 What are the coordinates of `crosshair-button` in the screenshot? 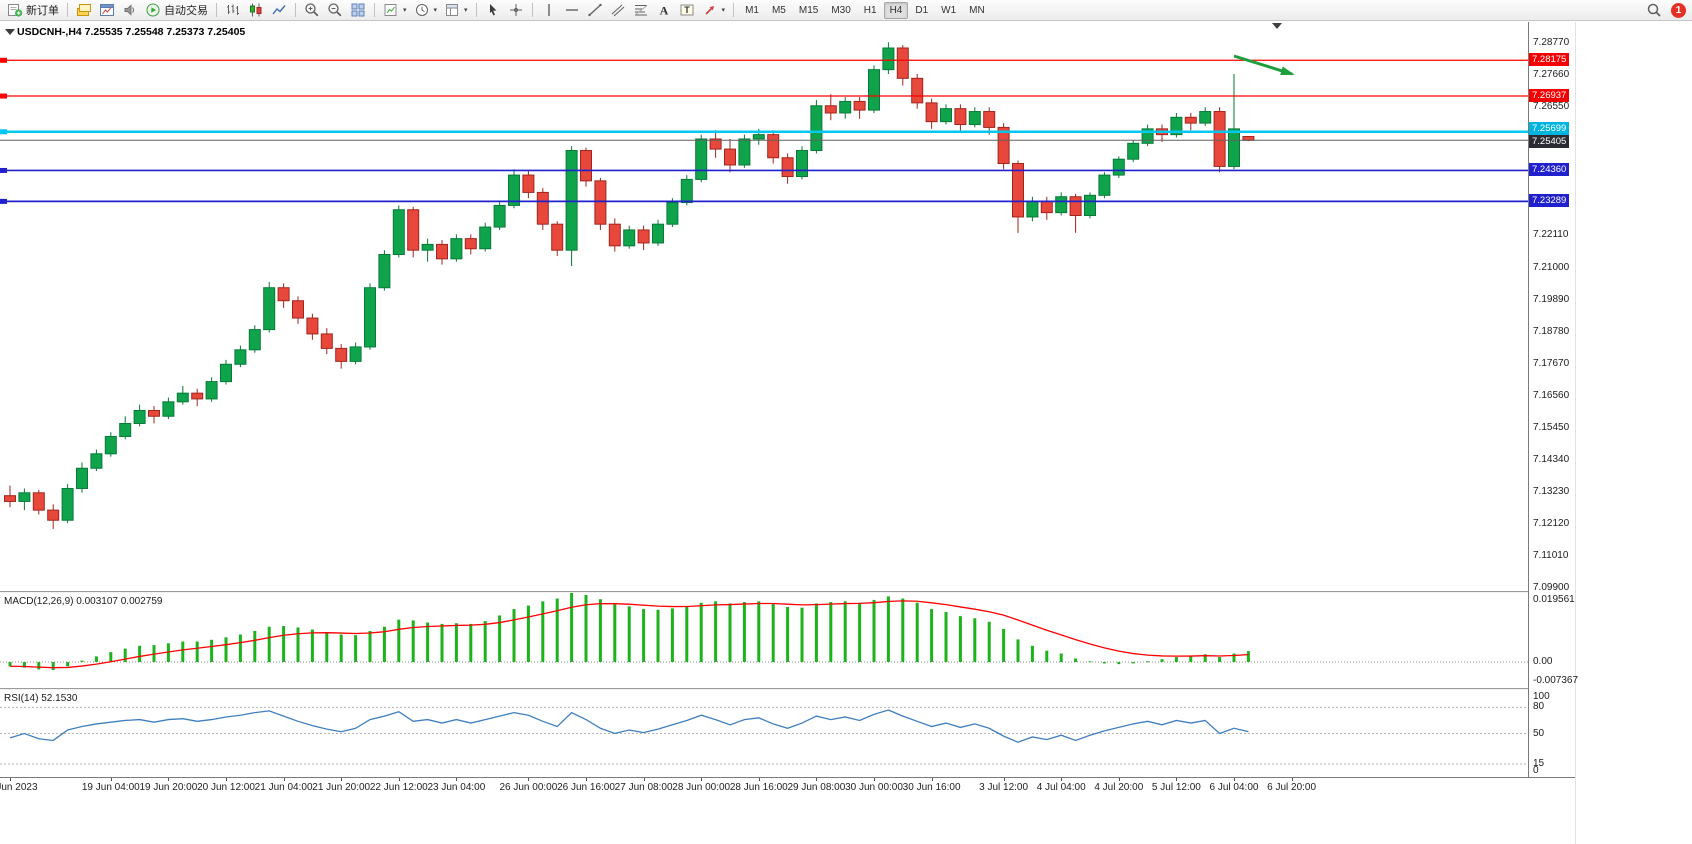 It's located at (516, 10).